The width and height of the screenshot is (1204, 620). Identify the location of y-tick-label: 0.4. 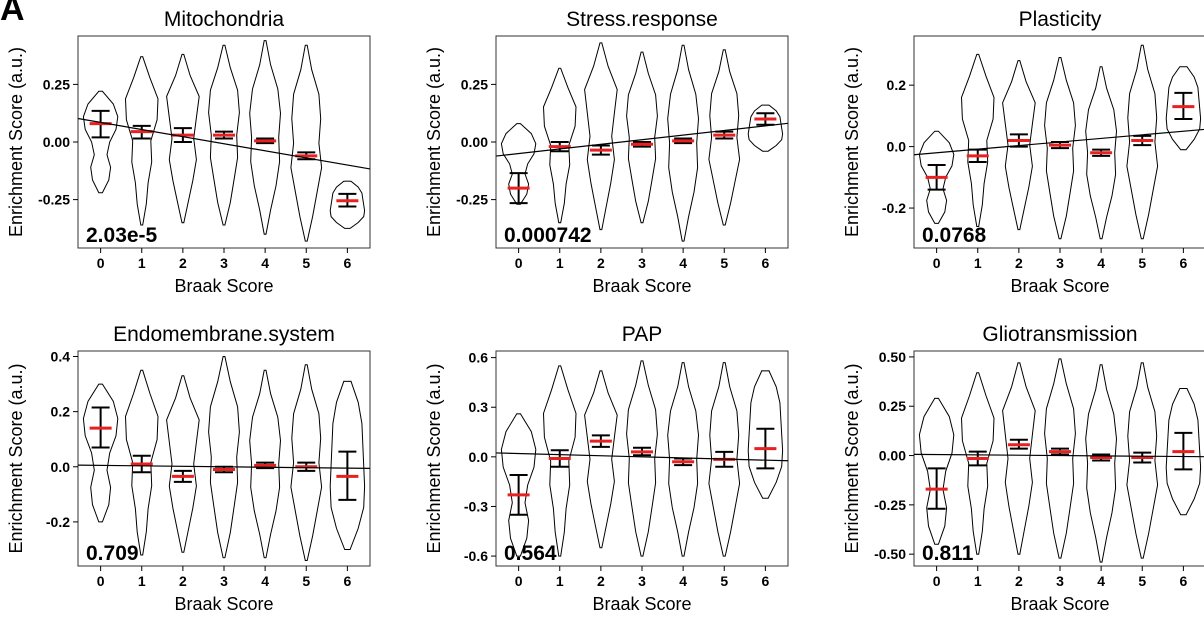
(61, 357).